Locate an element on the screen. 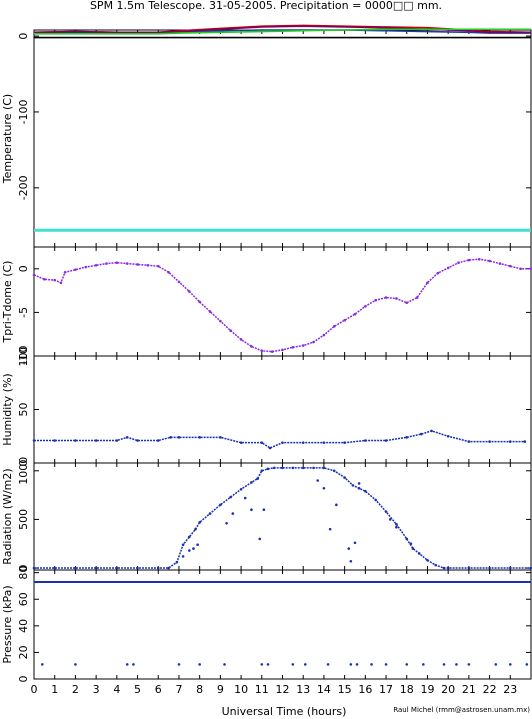 The width and height of the screenshot is (532, 719). x-tick-label: 6 is located at coordinates (158, 689).